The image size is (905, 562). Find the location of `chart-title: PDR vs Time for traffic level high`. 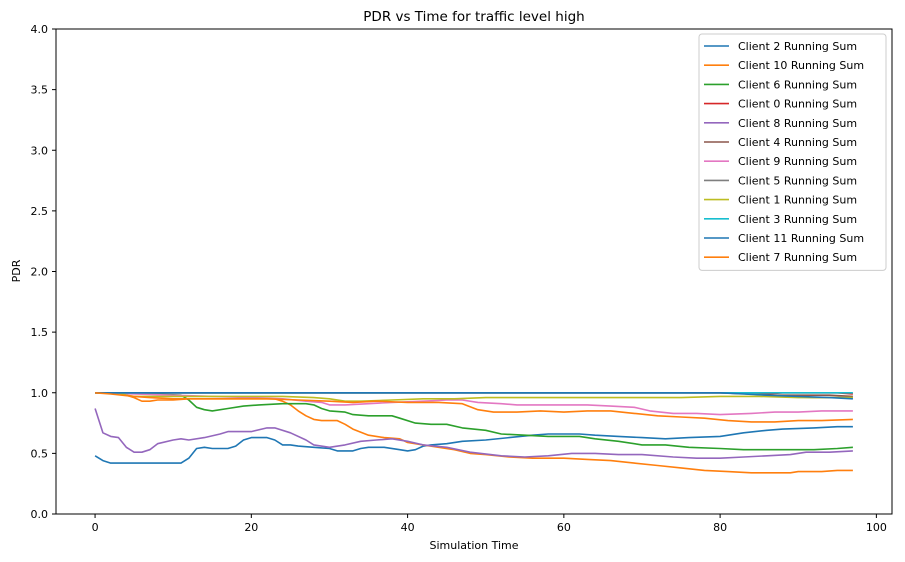

chart-title: PDR vs Time for traffic level high is located at coordinates (473, 17).